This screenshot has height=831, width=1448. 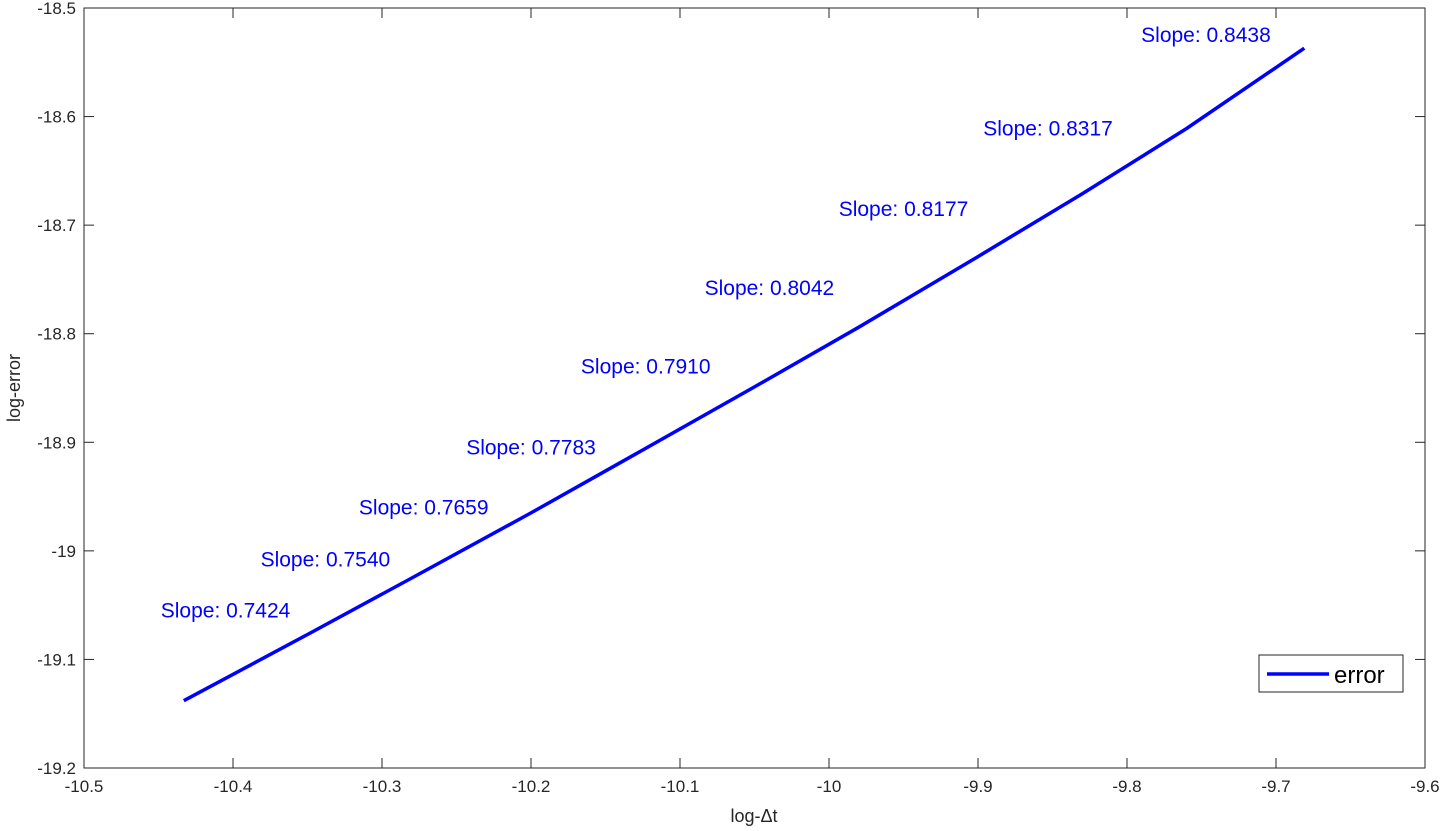 I want to click on slope-label: Slope: 0.8042, so click(x=770, y=288).